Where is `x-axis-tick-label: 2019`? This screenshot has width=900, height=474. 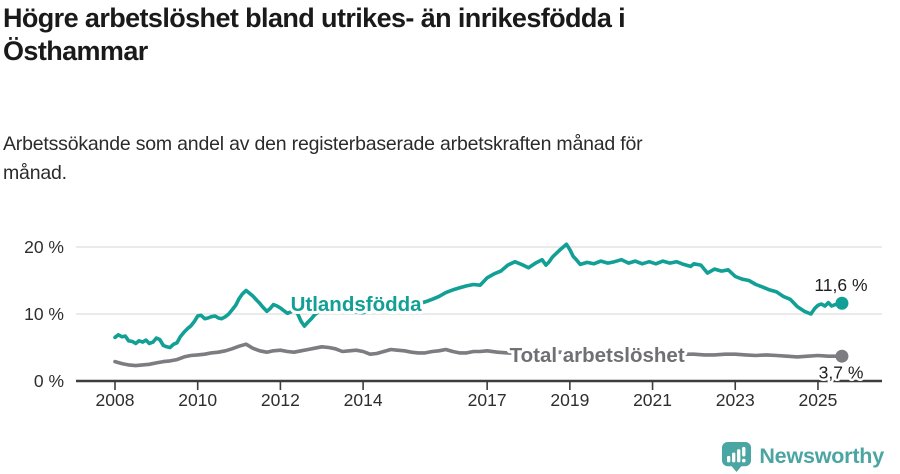 x-axis-tick-label: 2019 is located at coordinates (569, 400).